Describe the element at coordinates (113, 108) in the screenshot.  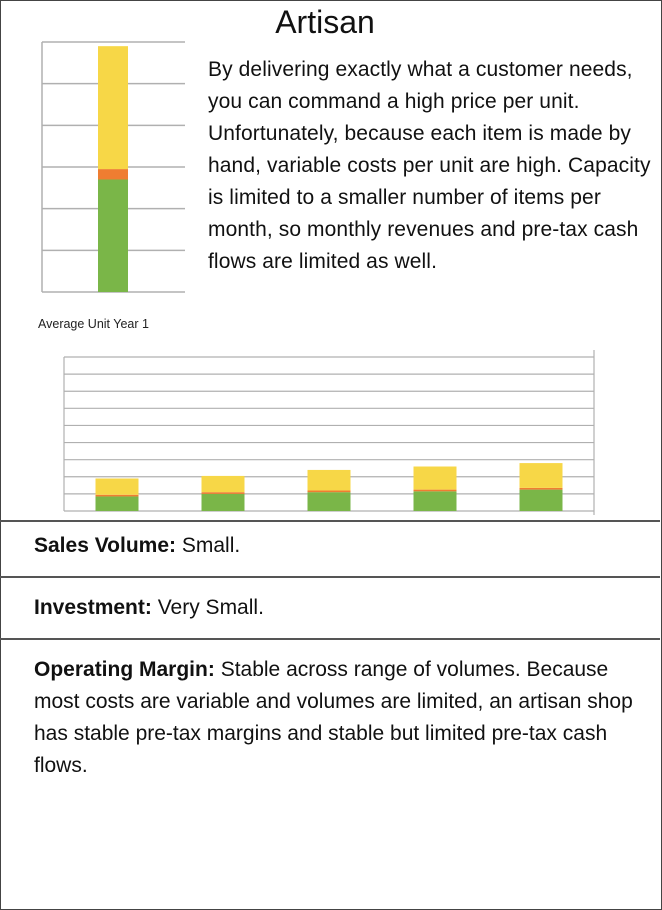
I see `unit-bar-margin` at that location.